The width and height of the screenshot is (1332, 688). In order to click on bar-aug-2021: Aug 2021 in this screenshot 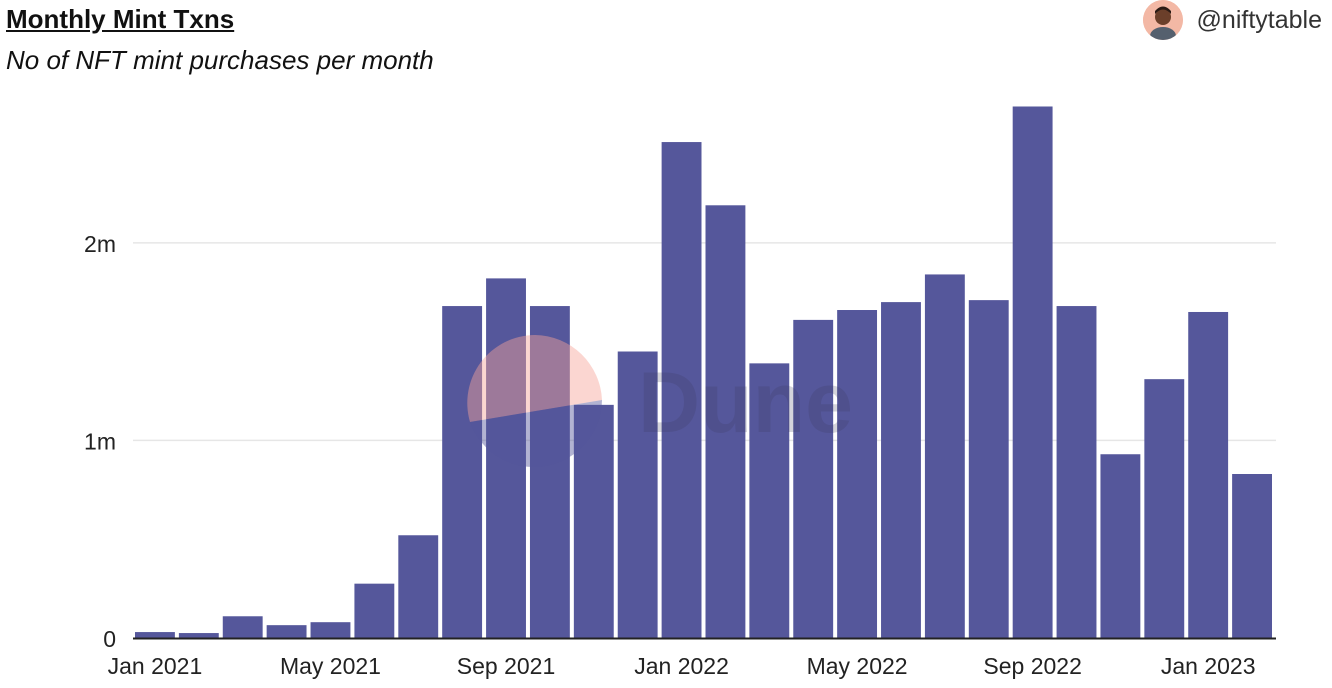, I will do `click(462, 472)`.